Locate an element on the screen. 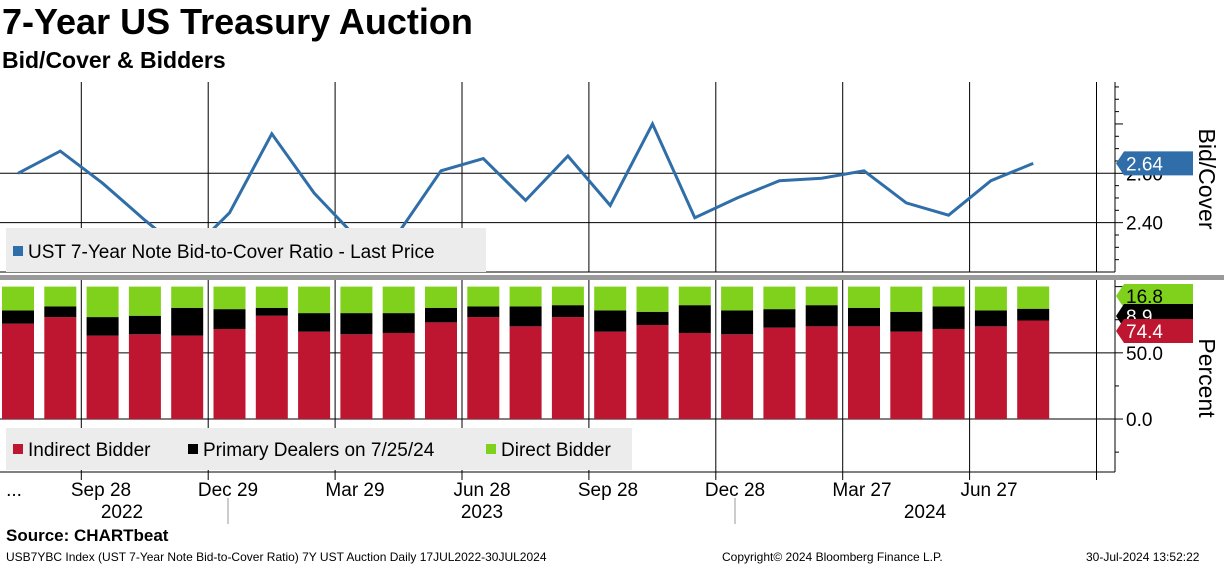  legend-swatch-indirect is located at coordinates (18, 449).